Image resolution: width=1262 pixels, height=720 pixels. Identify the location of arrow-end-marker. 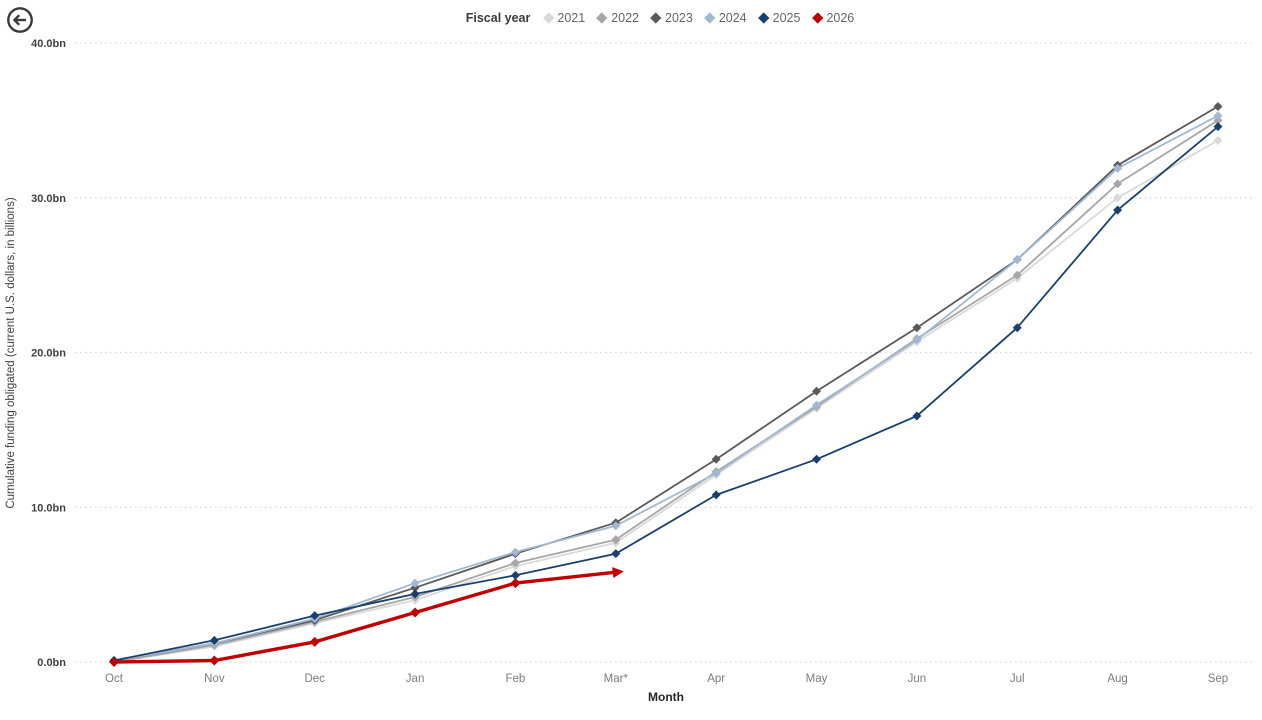
(618, 573).